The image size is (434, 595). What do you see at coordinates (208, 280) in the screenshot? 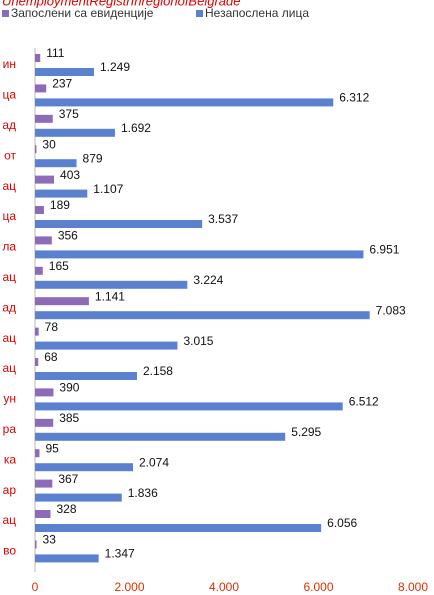
I see `data-label: 3.224` at bounding box center [208, 280].